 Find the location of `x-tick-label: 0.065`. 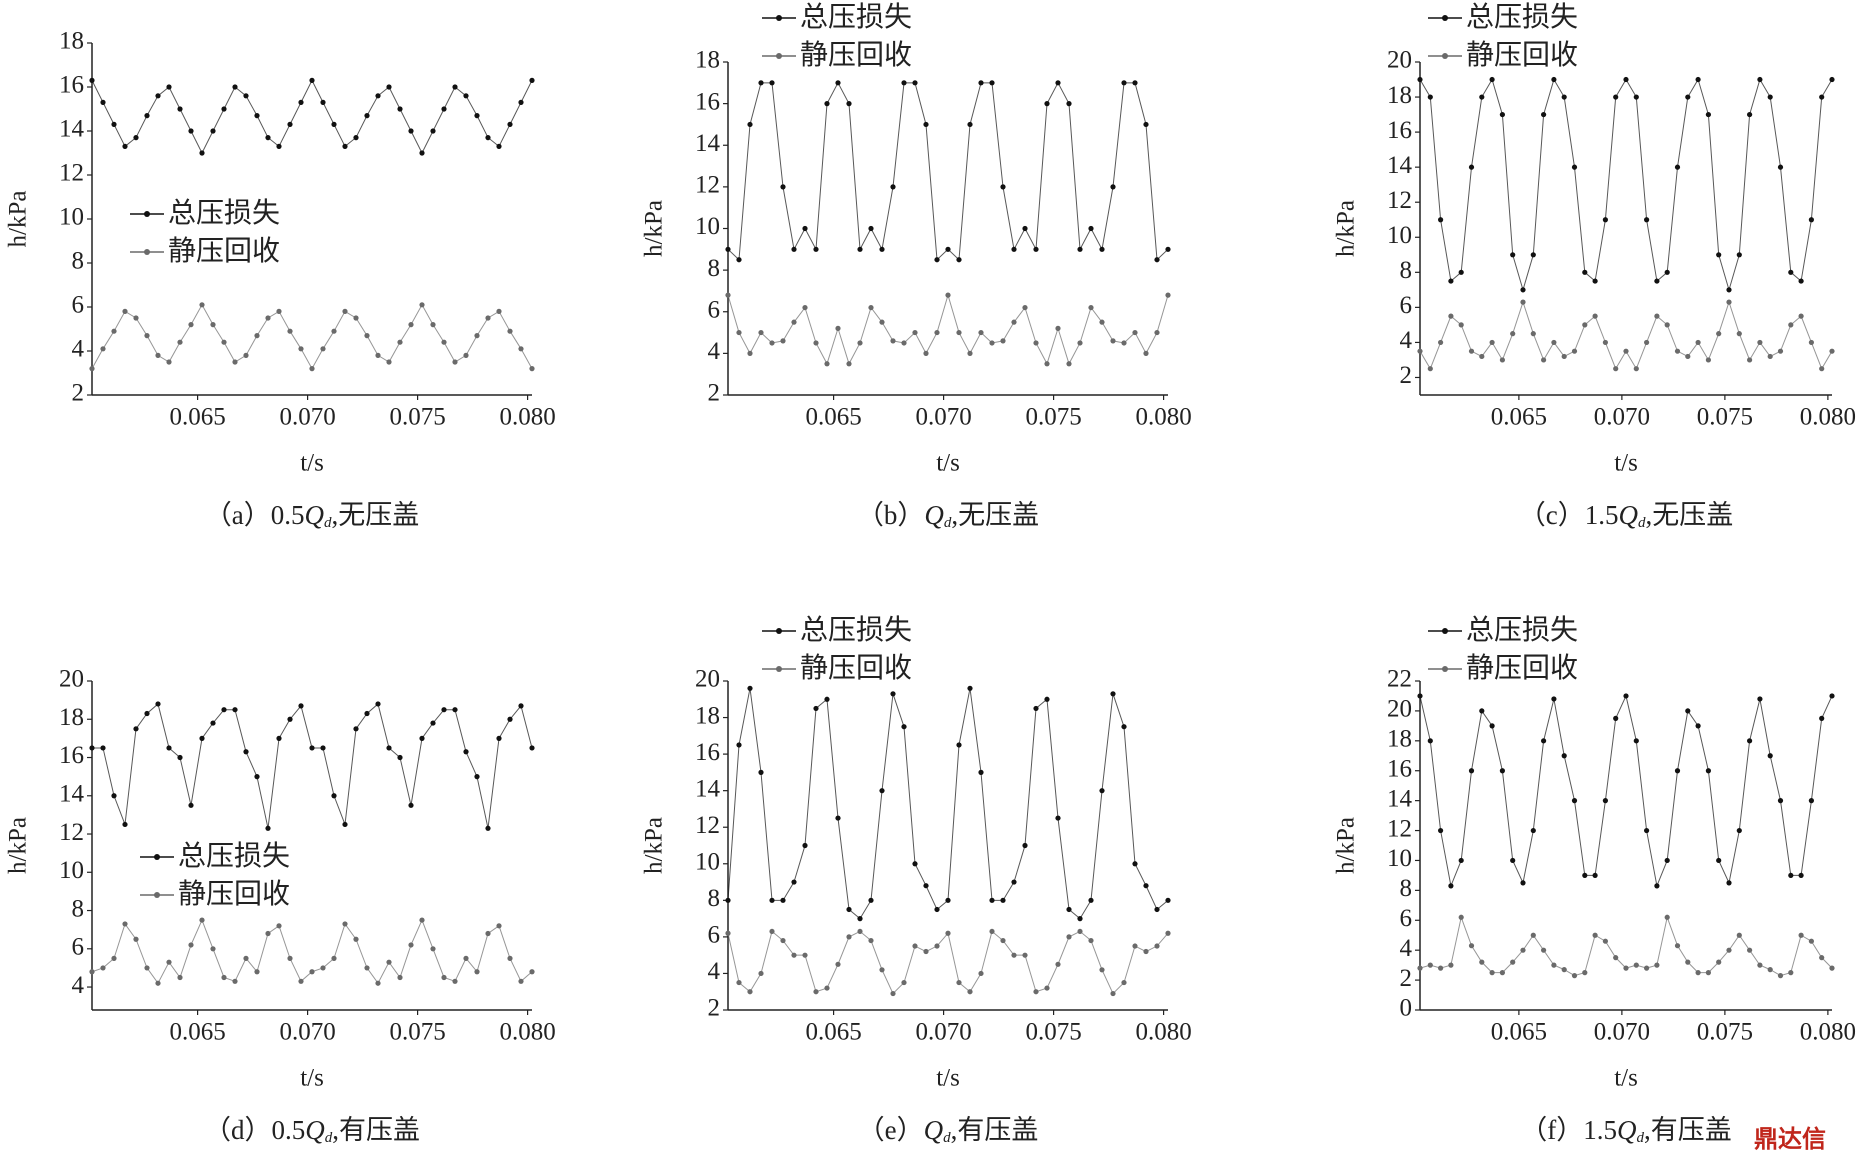

x-tick-label: 0.065 is located at coordinates (1519, 417).